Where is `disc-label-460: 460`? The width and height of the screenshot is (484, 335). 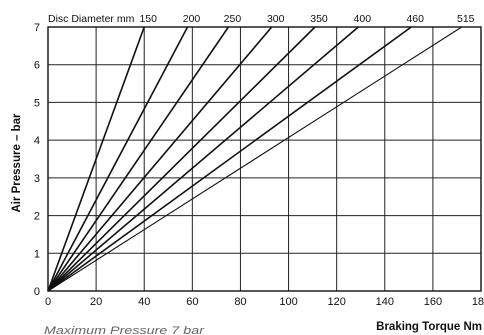
disc-label-460: 460 is located at coordinates (415, 19).